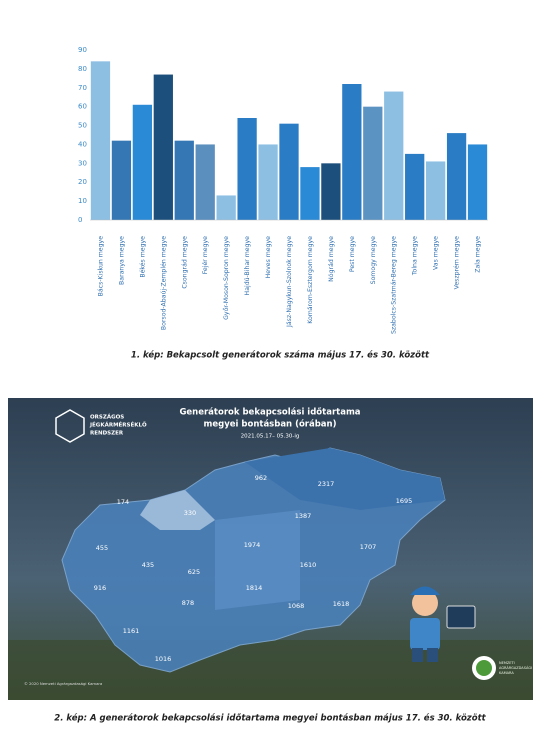 The width and height of the screenshot is (540, 742). What do you see at coordinates (131, 631) in the screenshot?
I see `region-value: 1161` at bounding box center [131, 631].